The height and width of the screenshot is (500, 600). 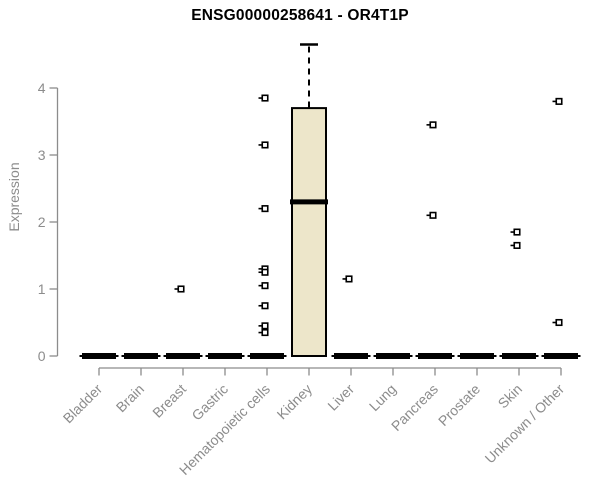 What do you see at coordinates (83, 404) in the screenshot?
I see `x-tick-label: Bladder` at bounding box center [83, 404].